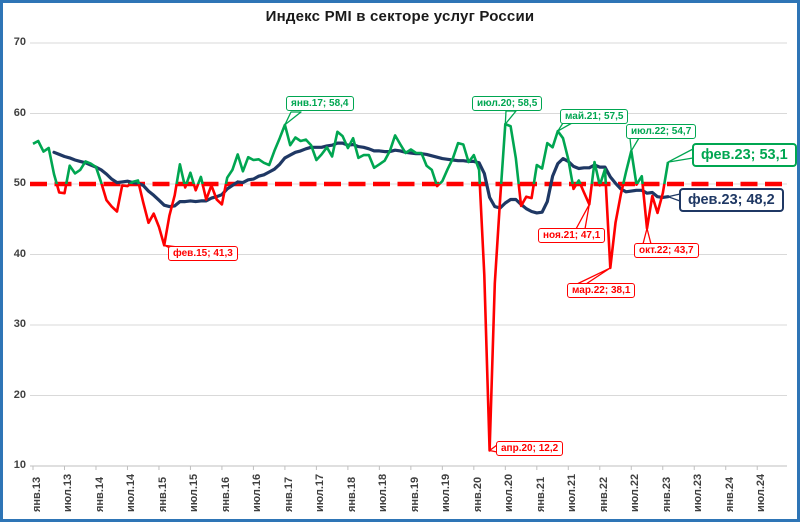 The width and height of the screenshot is (800, 522). What do you see at coordinates (351, 494) in the screenshot?
I see `x-axis-tick-label: янв.18` at bounding box center [351, 494].